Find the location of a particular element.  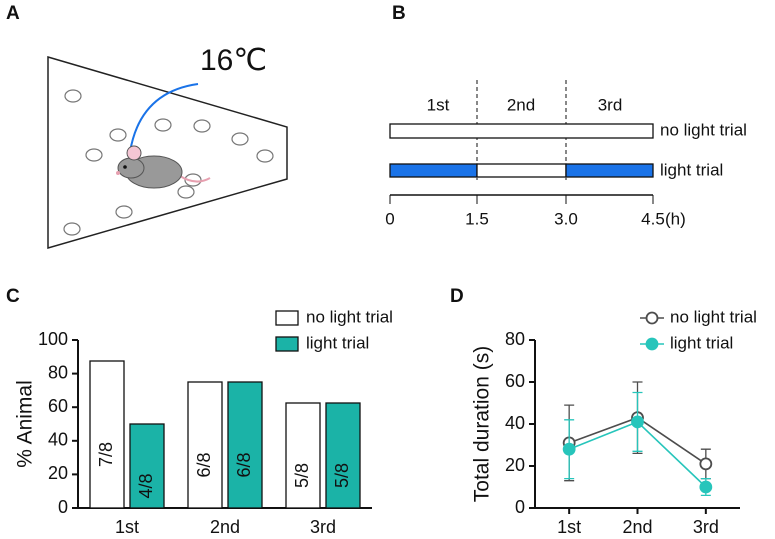

value-label: 7/8 is located at coordinates (106, 454).